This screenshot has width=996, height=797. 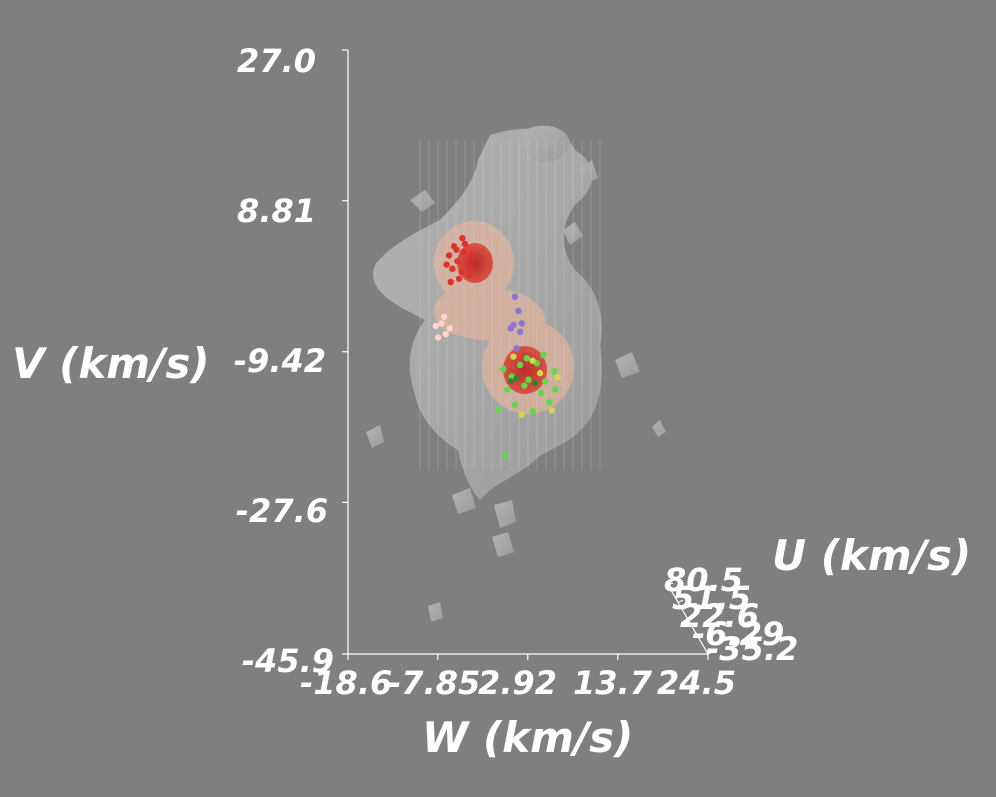 What do you see at coordinates (276, 61) in the screenshot?
I see `v-tick-label: 27.0` at bounding box center [276, 61].